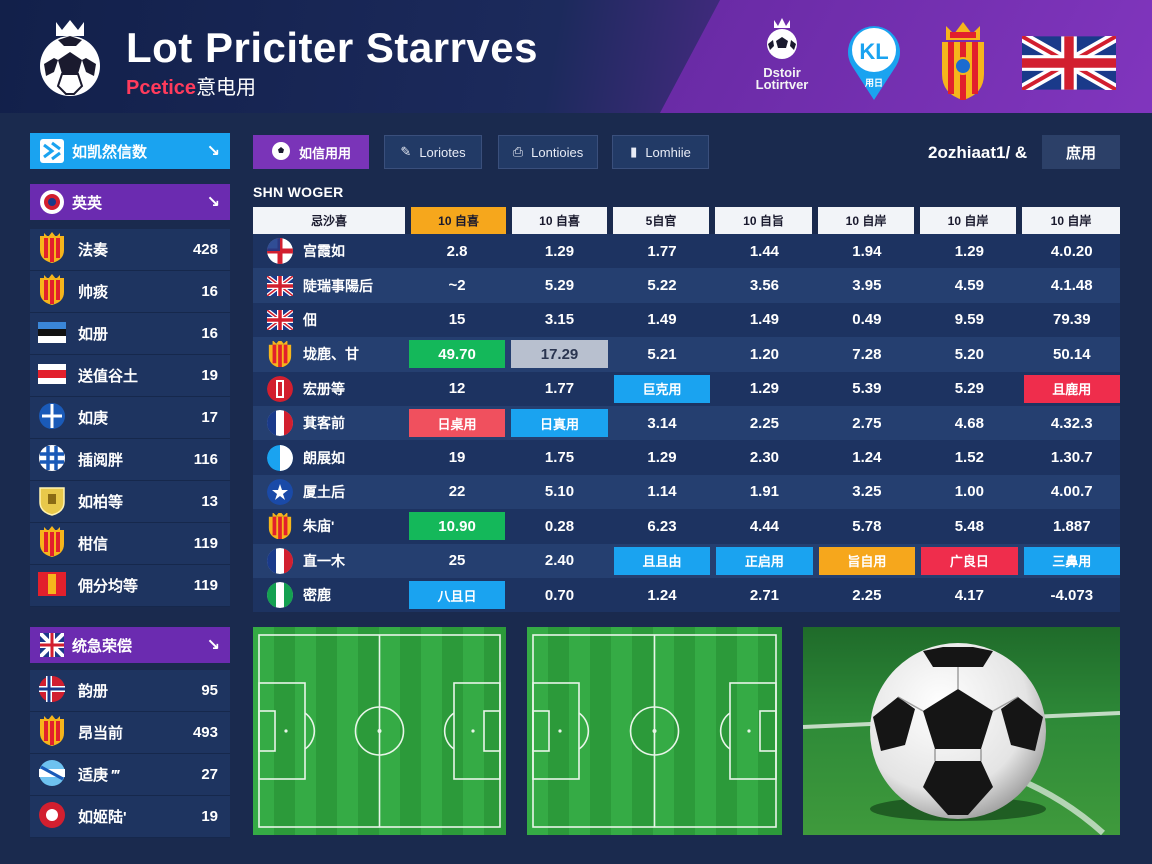 Image resolution: width=1152 pixels, height=864 pixels. I want to click on column-header-5: 10 自岸, so click(866, 220).